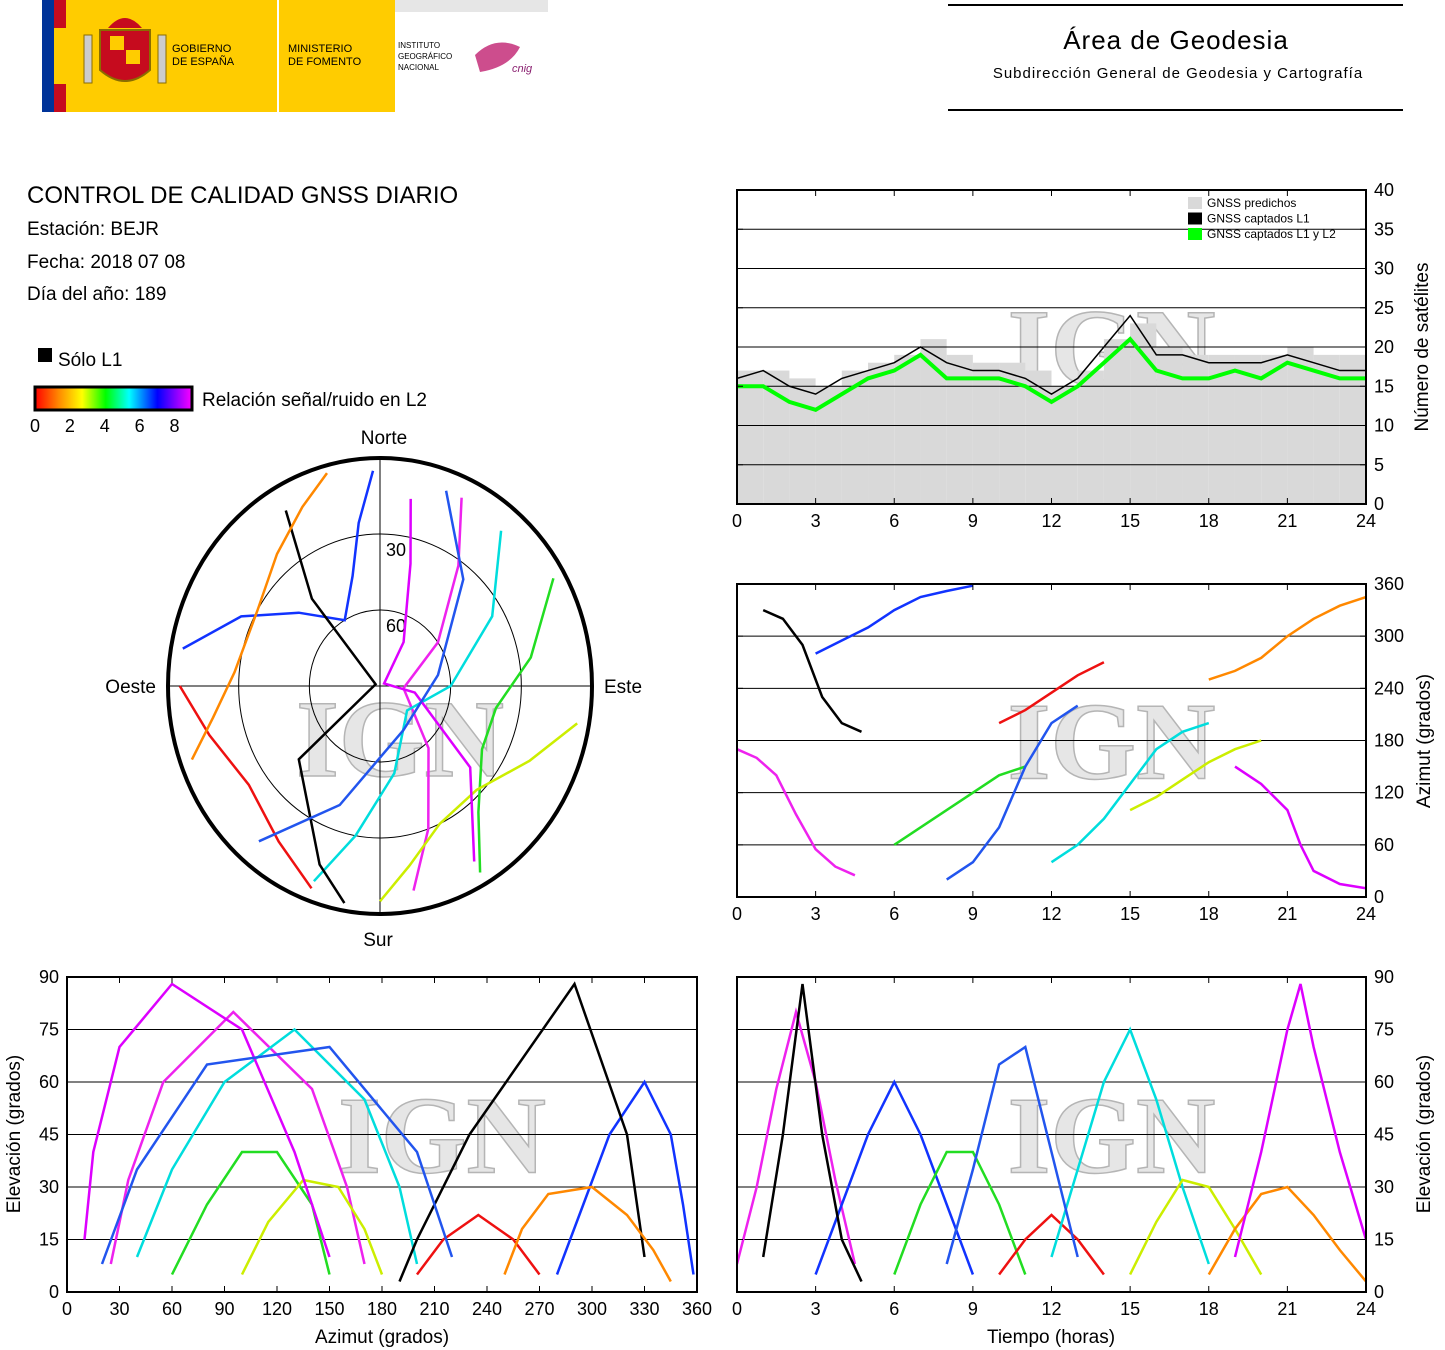 Image resolution: width=1445 pixels, height=1350 pixels. I want to click on x-tick-label: 180, so click(382, 1309).